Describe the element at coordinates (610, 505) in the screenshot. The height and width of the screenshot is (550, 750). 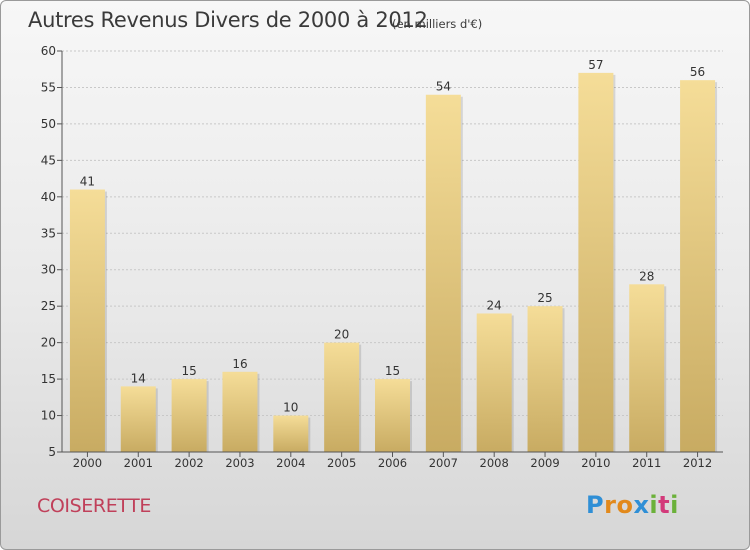
I see `logo-letter: r` at that location.